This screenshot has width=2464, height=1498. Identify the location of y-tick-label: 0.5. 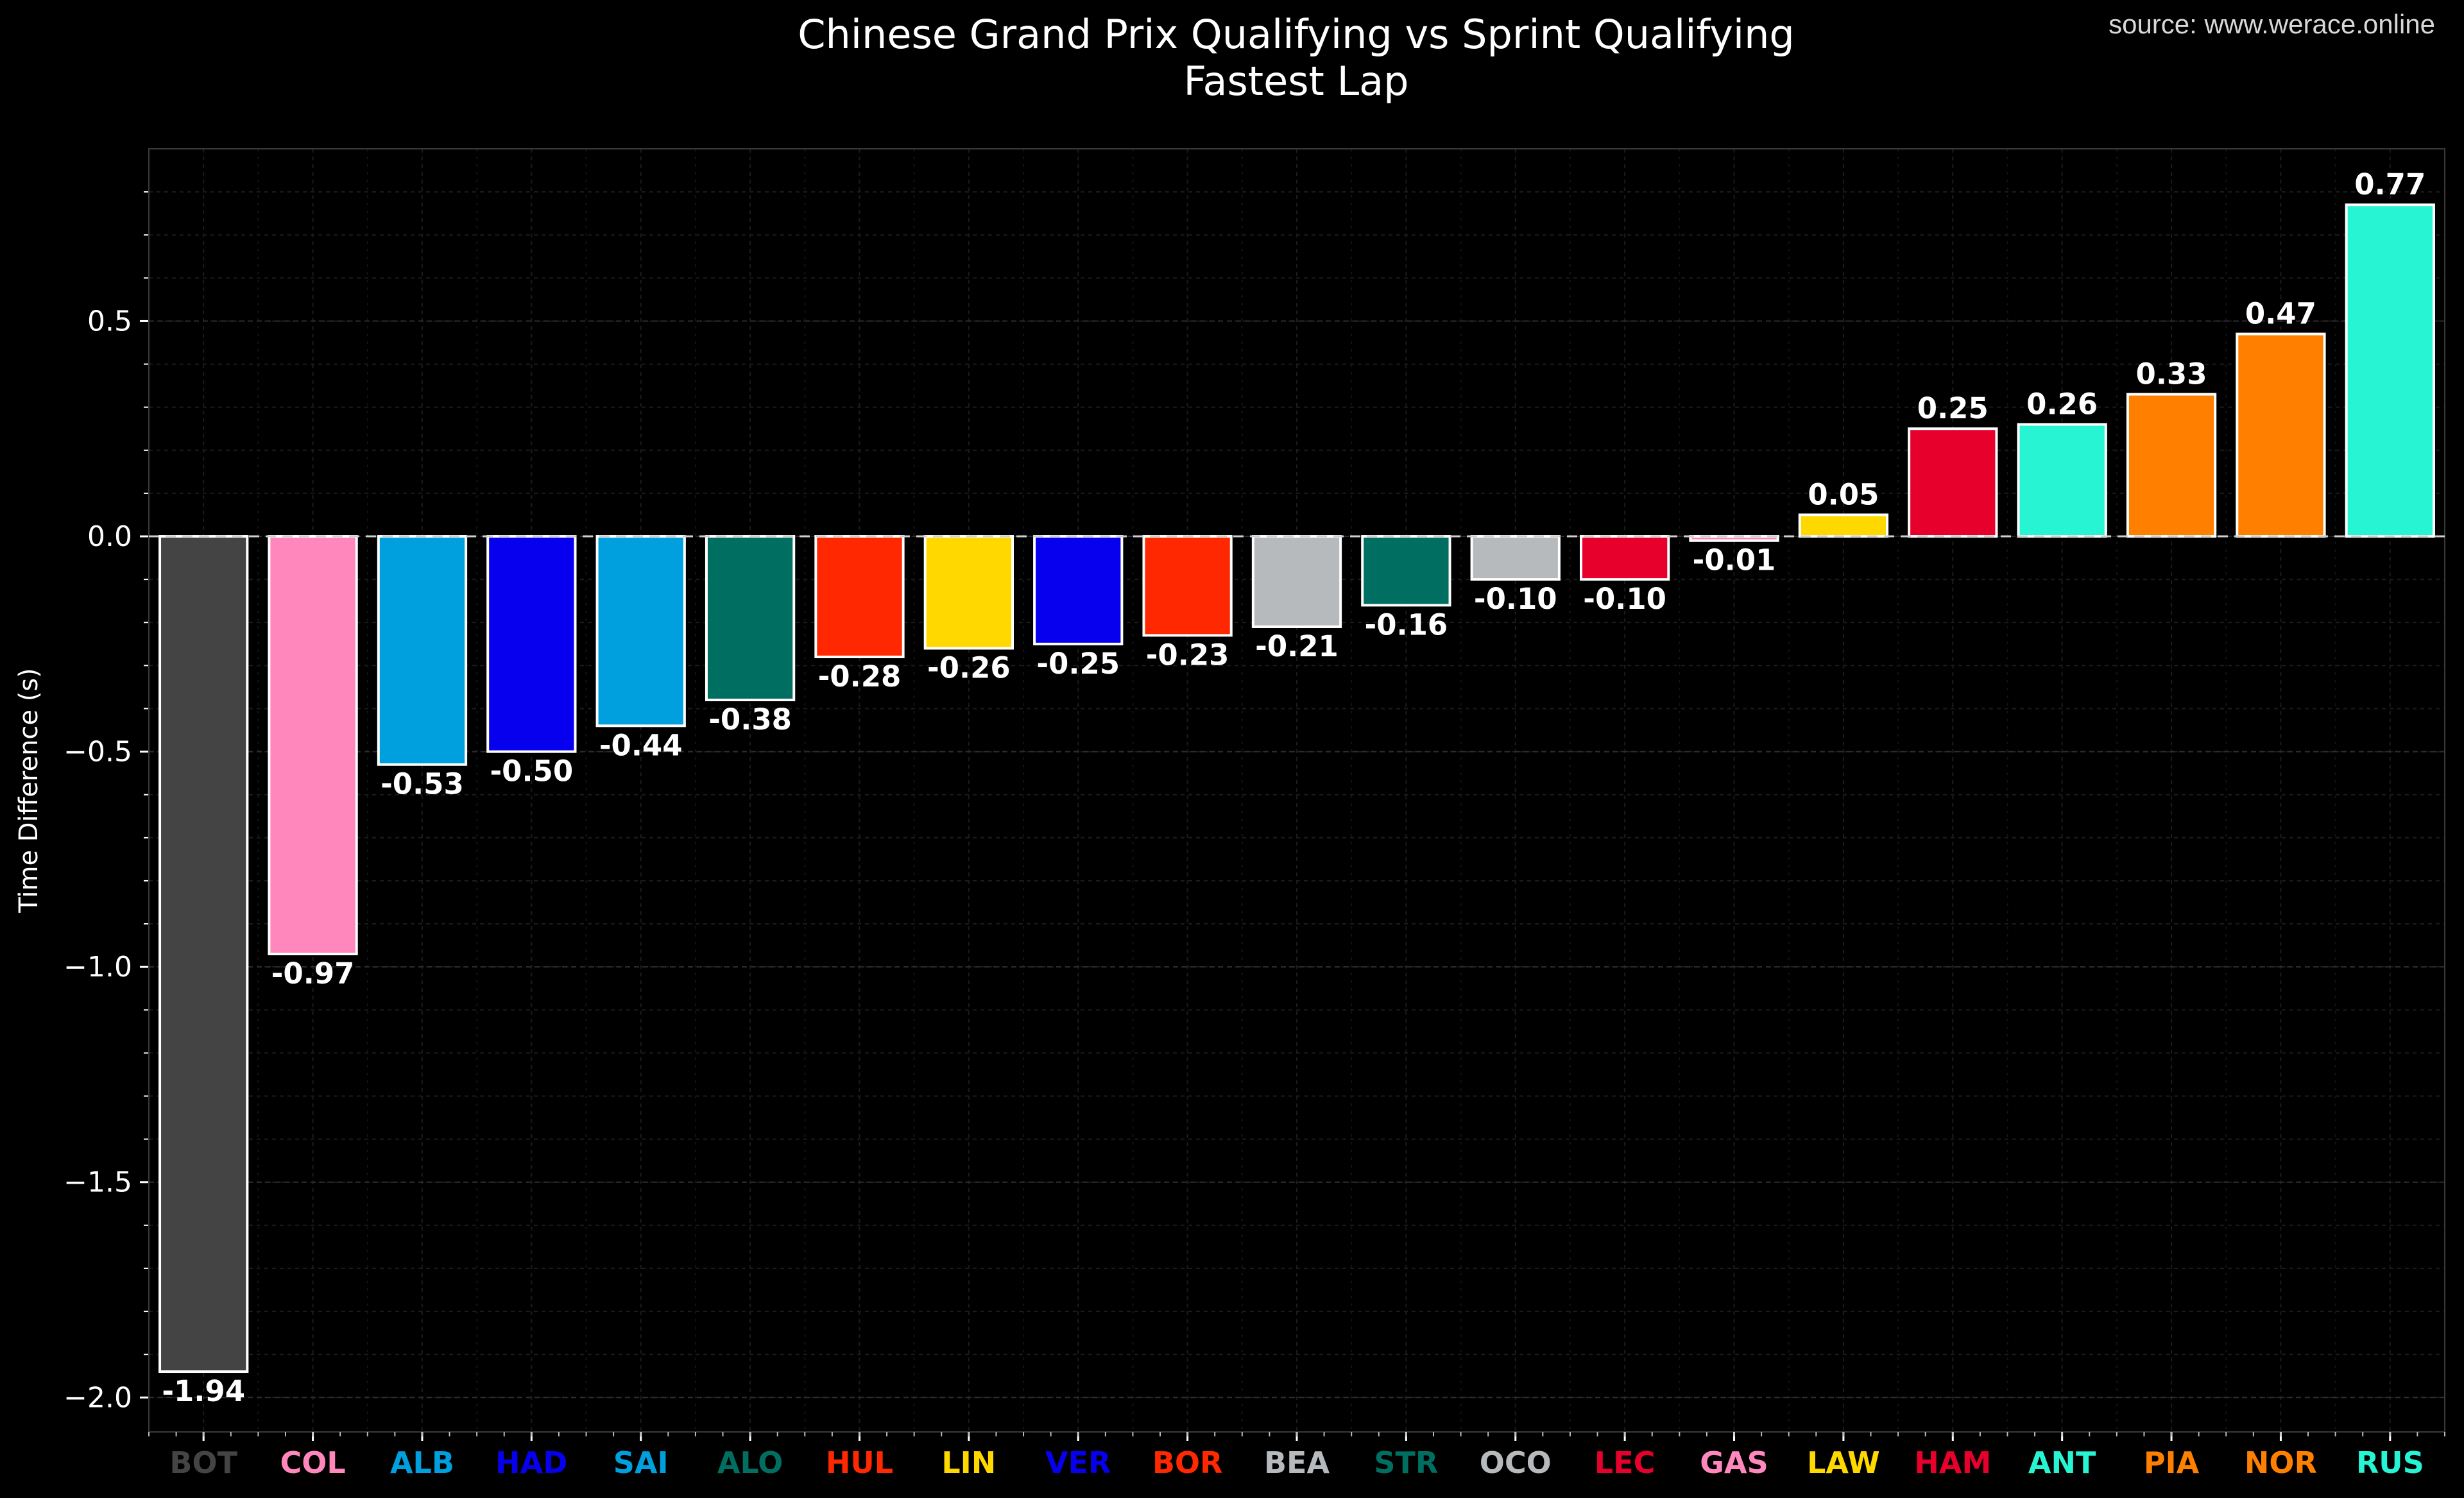
(110, 321).